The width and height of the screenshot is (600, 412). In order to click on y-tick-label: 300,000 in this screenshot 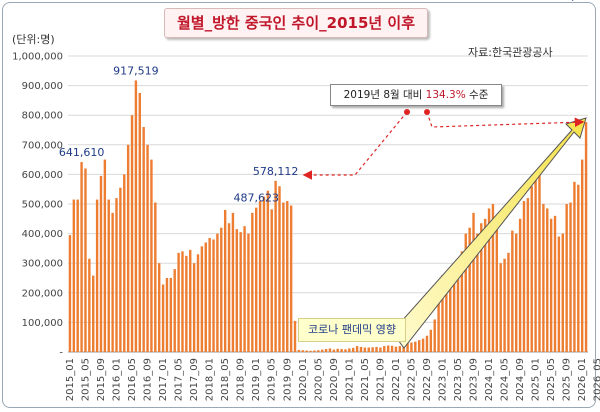, I will do `click(42, 264)`.